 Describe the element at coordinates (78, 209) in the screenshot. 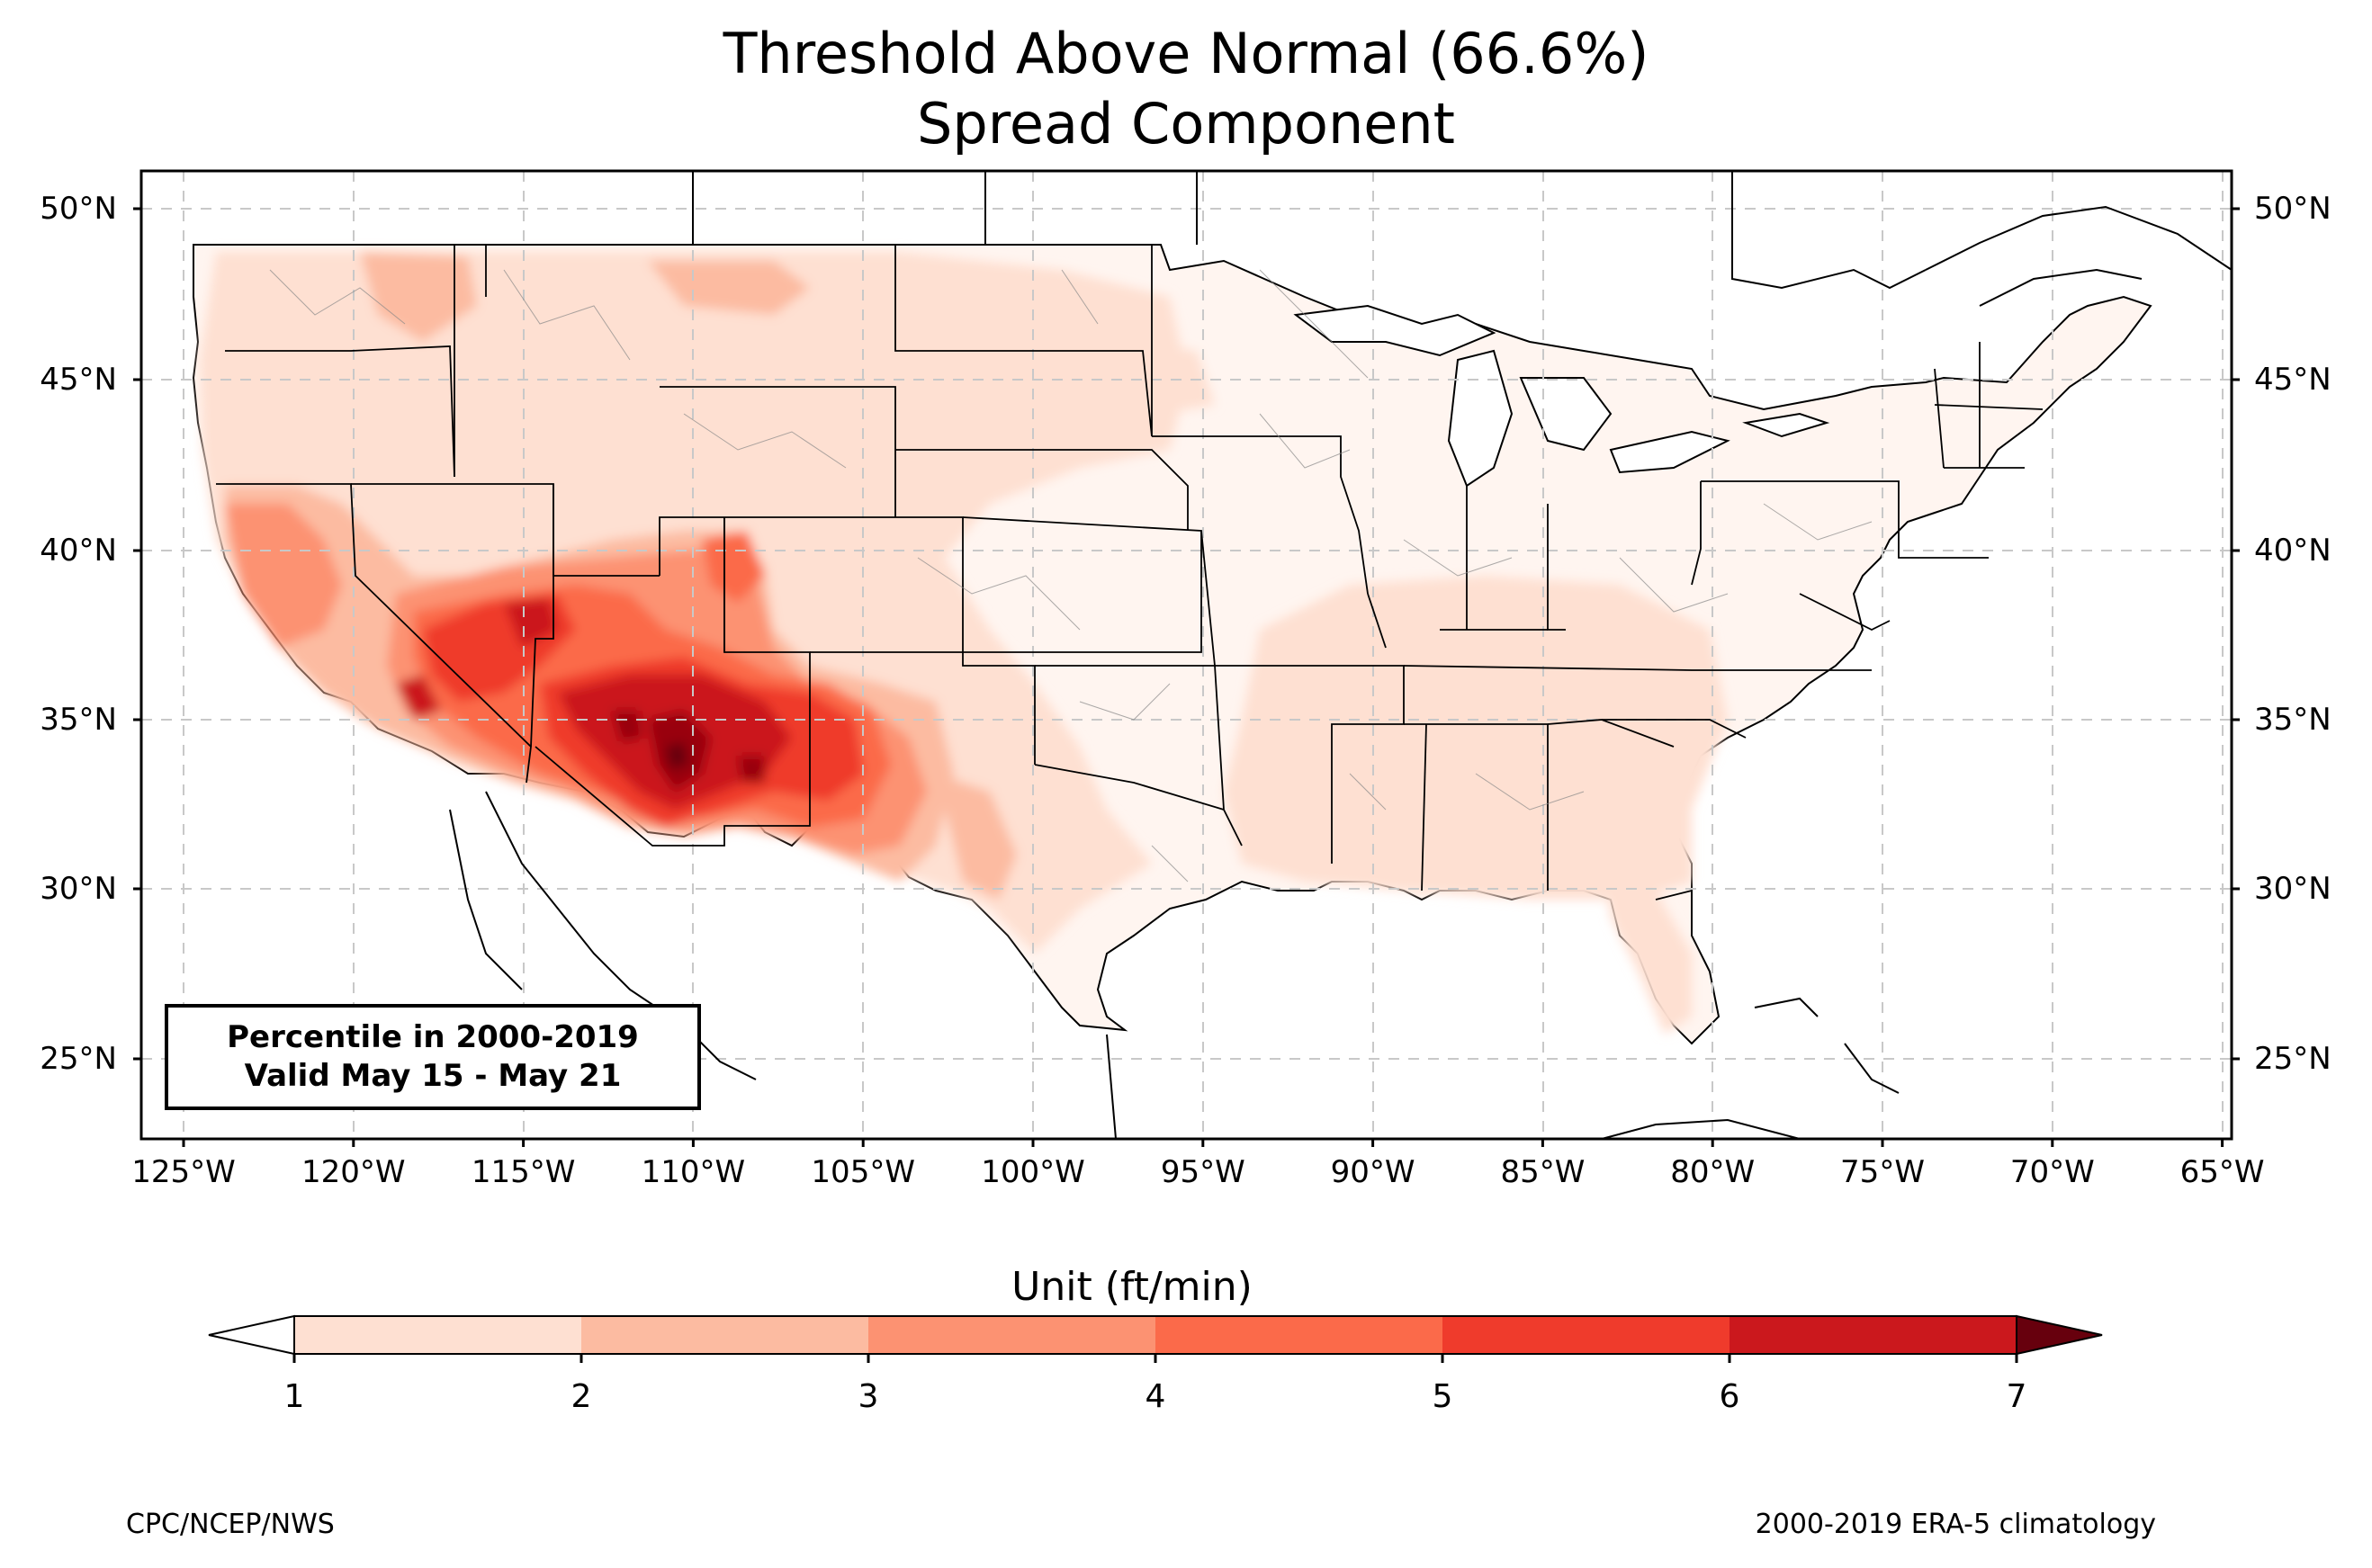

I see `lat-label-left: 50°N` at that location.